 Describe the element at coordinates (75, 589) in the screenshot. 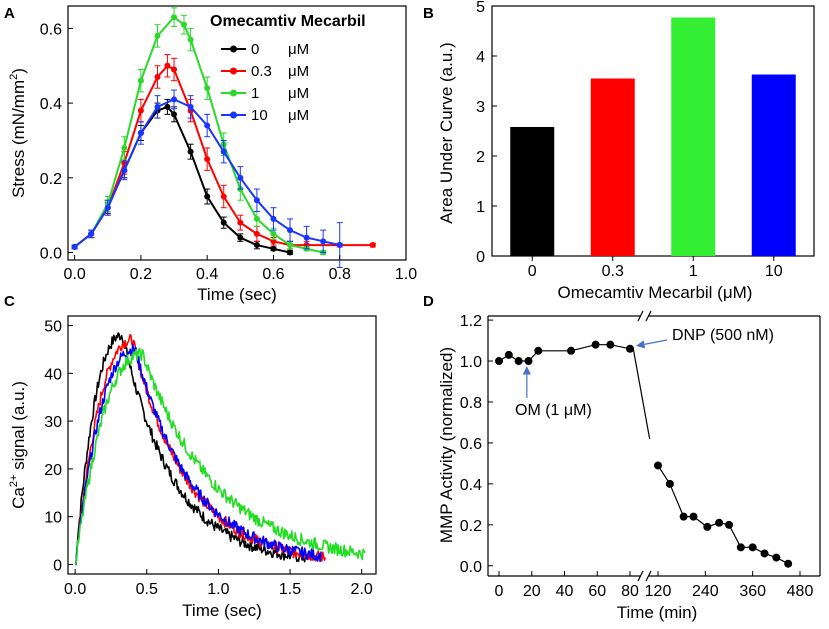

I see `panel-c-x-tick-label: 0.0` at that location.